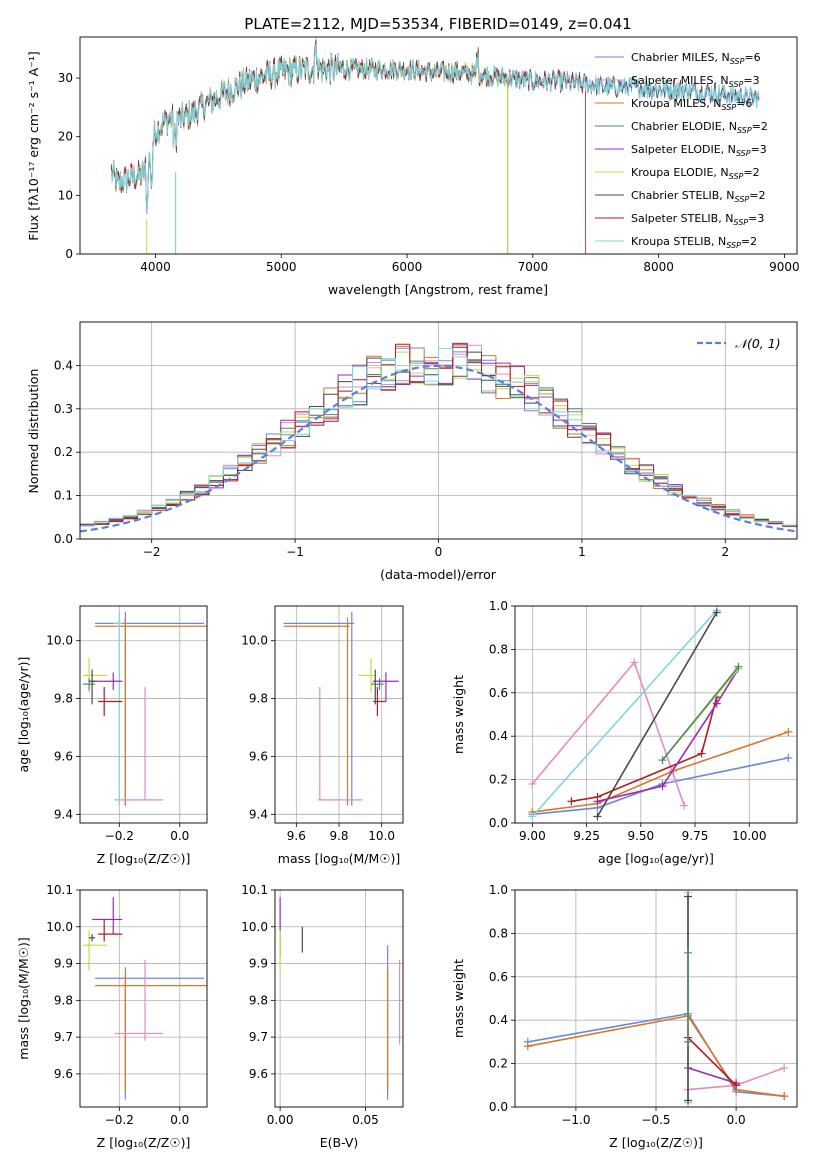 This screenshot has height=1170, width=819. I want to click on x-tick-label: 1, so click(582, 552).